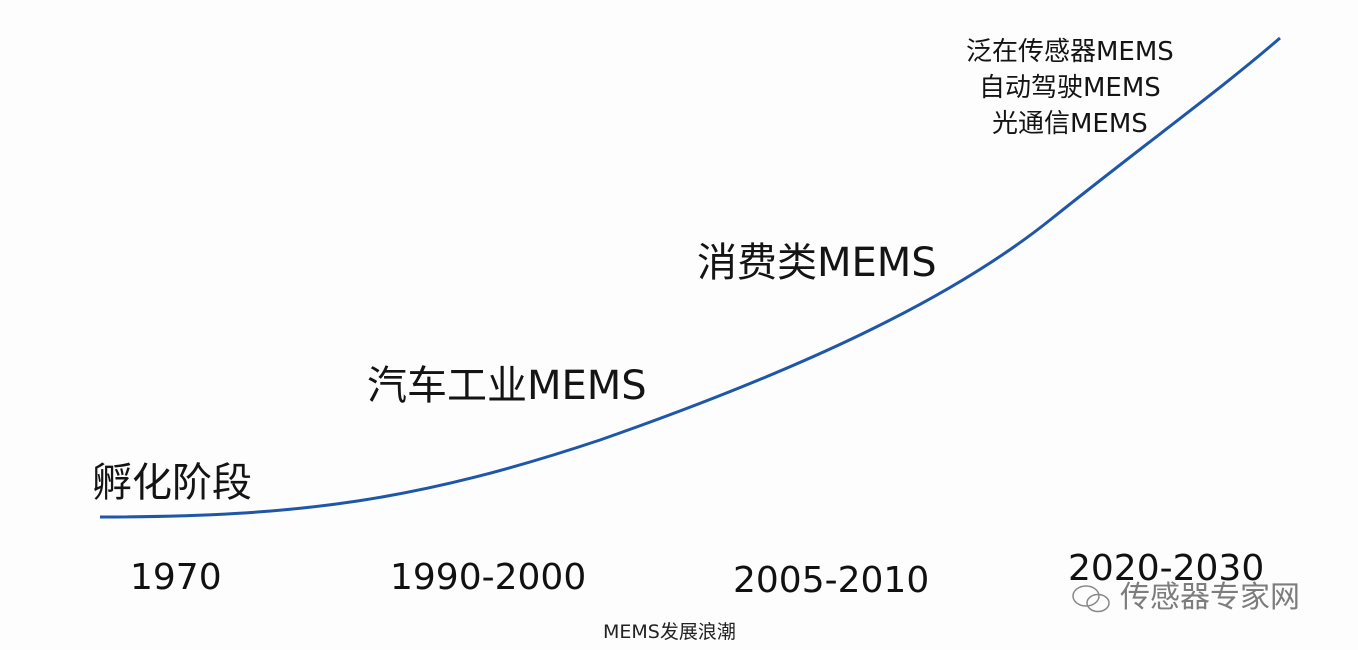 This screenshot has width=1358, height=650. What do you see at coordinates (831, 580) in the screenshot?
I see `period-2005-2010: 2005-2010` at bounding box center [831, 580].